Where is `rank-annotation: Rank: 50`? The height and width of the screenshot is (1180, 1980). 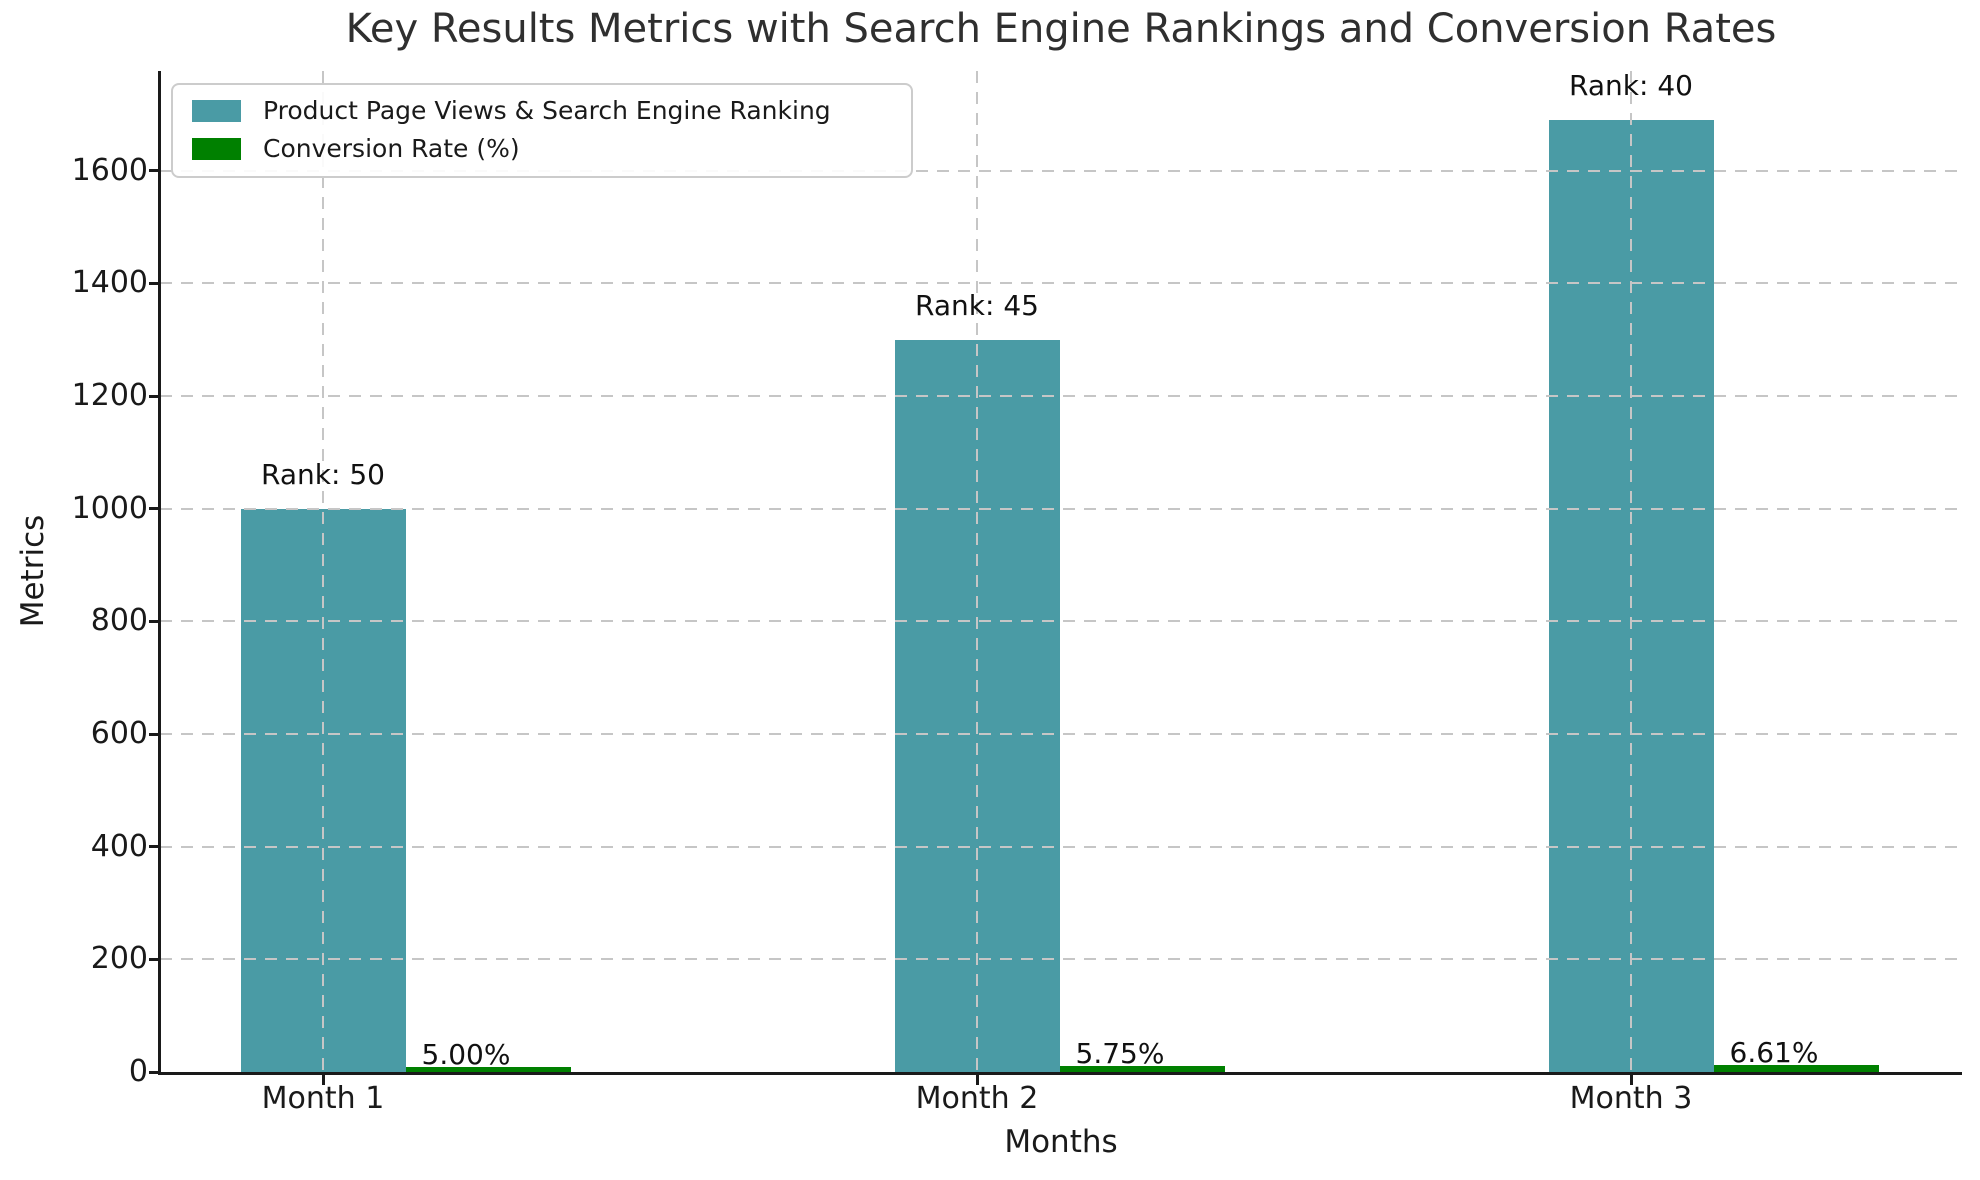 rank-annotation: Rank: 50 is located at coordinates (323, 474).